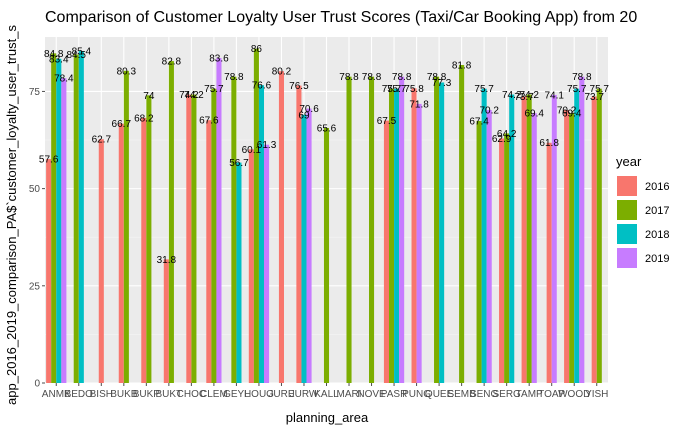 This screenshot has width=700, height=432. Describe the element at coordinates (147, 394) in the screenshot. I see `x-tick-label: BUKP` at that location.